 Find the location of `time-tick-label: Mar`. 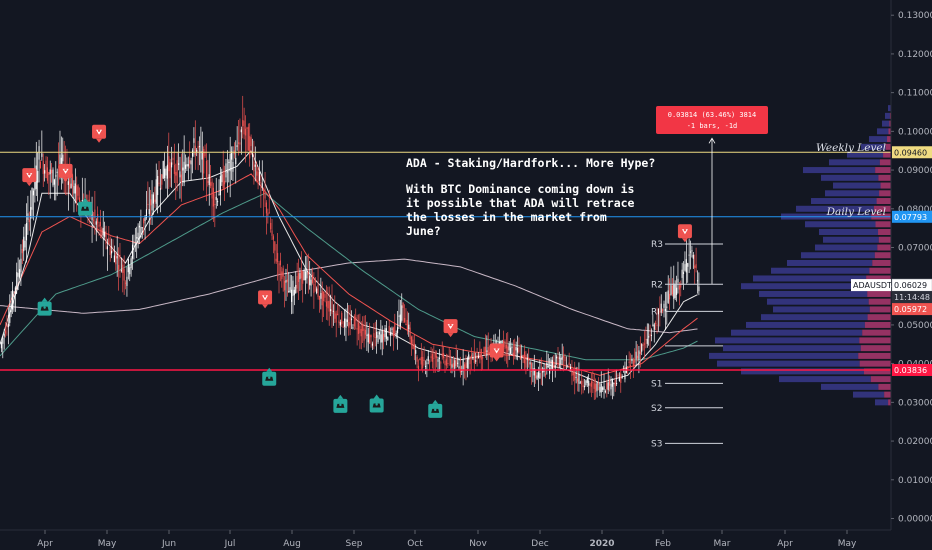

time-tick-label: Mar is located at coordinates (722, 544).